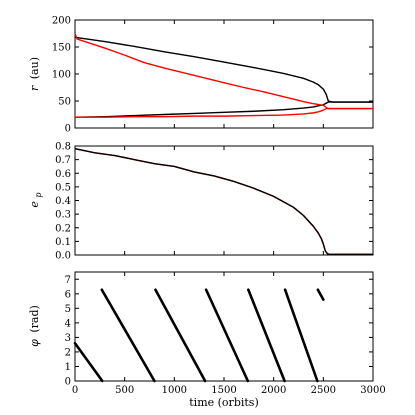 The width and height of the screenshot is (415, 415). I want to click on phase-panel-ytick-label: 7, so click(68, 280).